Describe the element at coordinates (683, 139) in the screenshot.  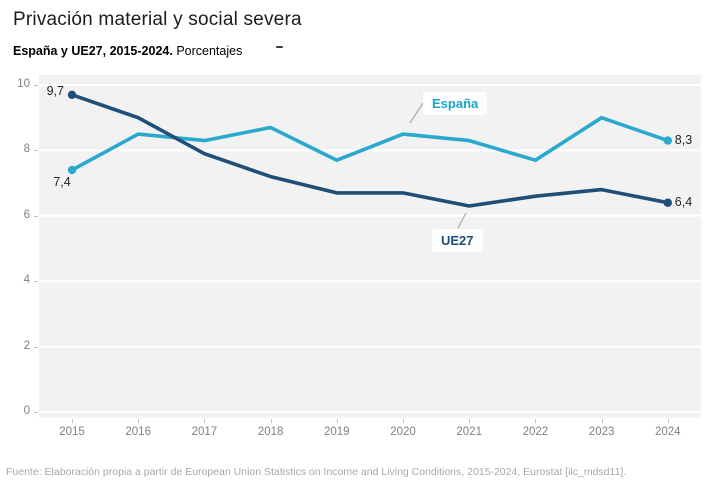
I see `point-label-8-3: 8,3` at that location.